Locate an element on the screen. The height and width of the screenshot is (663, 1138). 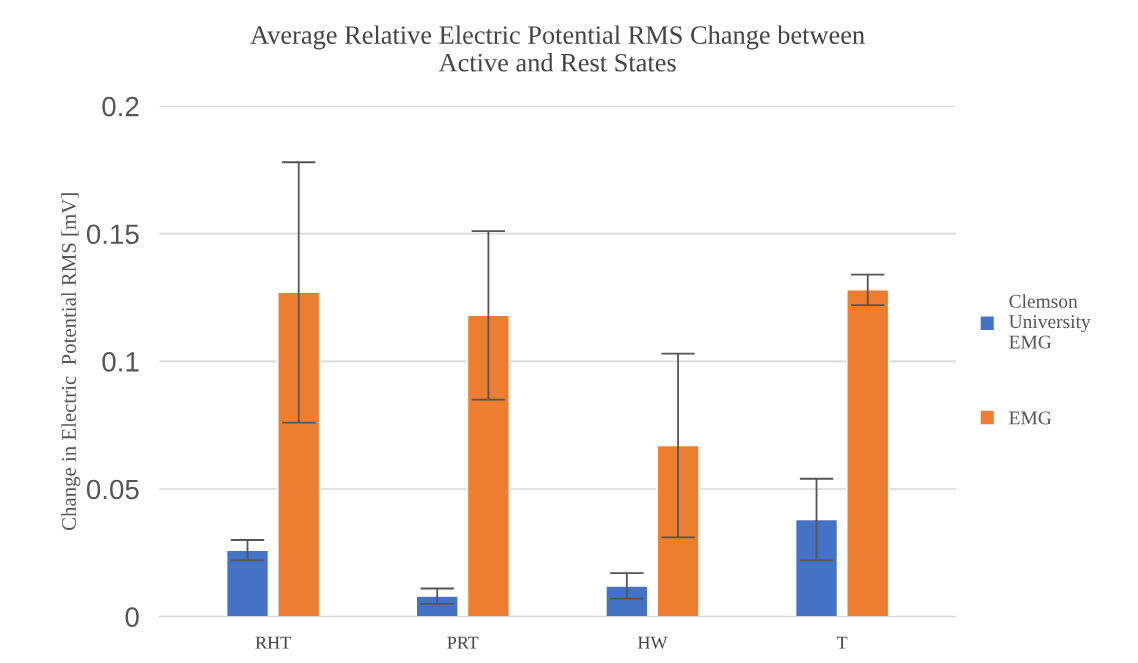
x-tick-label: HW is located at coordinates (652, 642).